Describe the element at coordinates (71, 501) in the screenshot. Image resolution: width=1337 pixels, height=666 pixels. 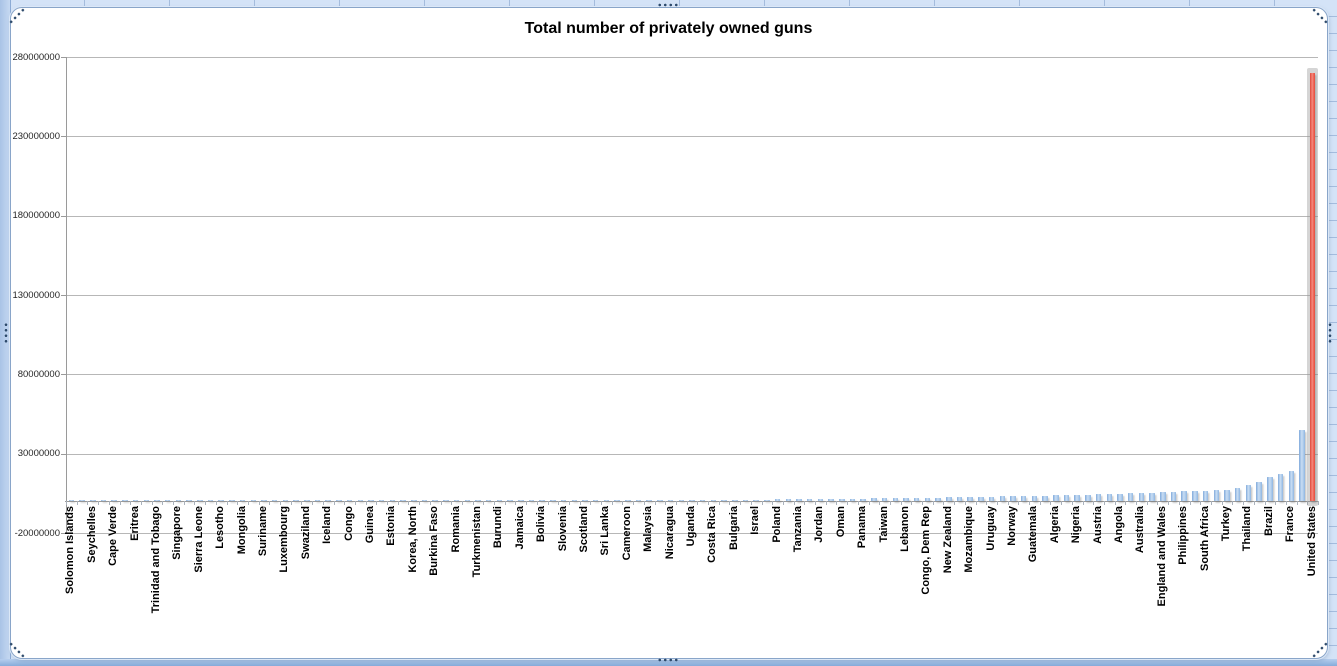
I see `bar-solomon-islands` at that location.